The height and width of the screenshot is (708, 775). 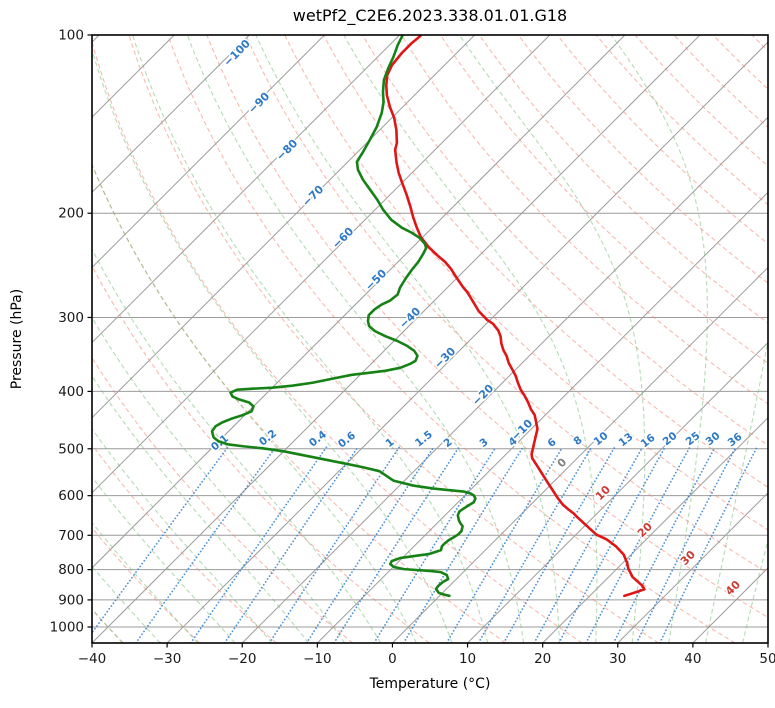 I want to click on x-tick-label: 50, so click(x=767, y=659).